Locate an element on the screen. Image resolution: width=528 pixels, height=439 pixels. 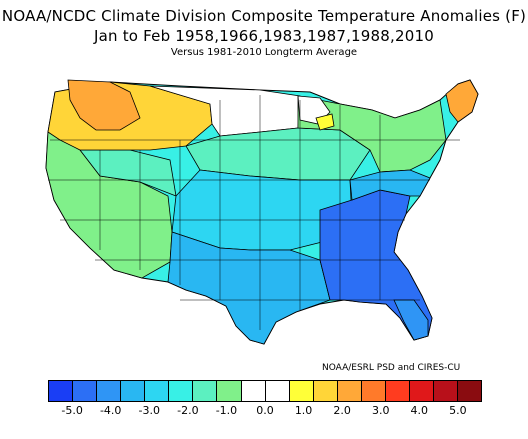
legend-tick-label: 5.0 is located at coordinates (458, 410).